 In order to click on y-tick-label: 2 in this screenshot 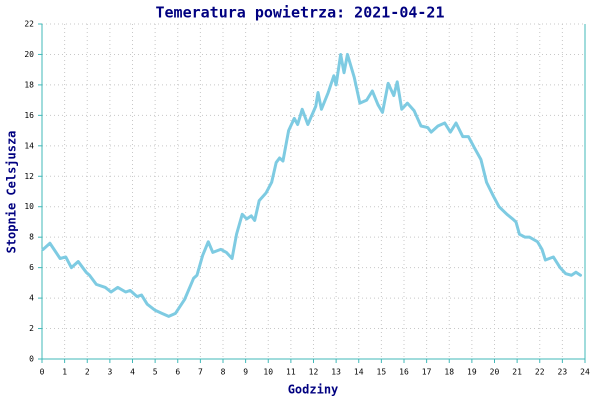, I will do `click(31, 328)`.